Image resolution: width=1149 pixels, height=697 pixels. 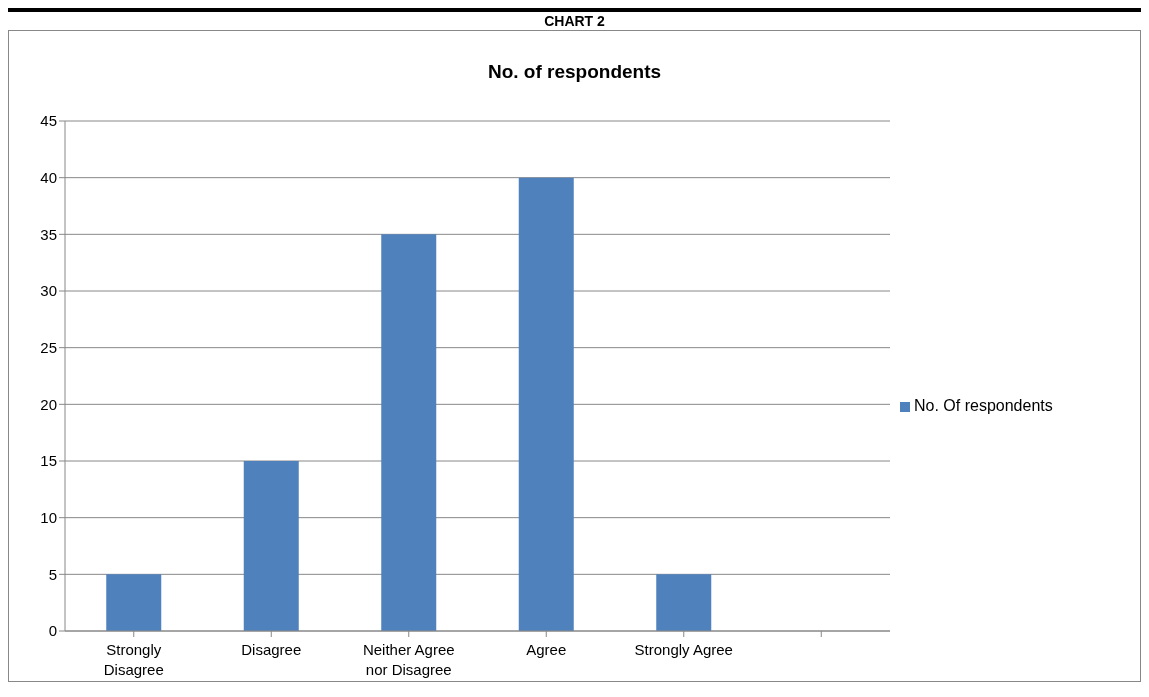 What do you see at coordinates (983, 405) in the screenshot?
I see `legend-label: No. Of respondents` at bounding box center [983, 405].